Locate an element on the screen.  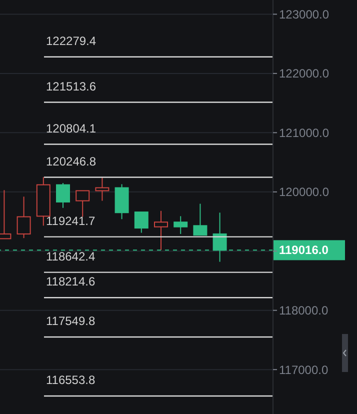
y-tick-label: 118000.0 is located at coordinates (303, 311).